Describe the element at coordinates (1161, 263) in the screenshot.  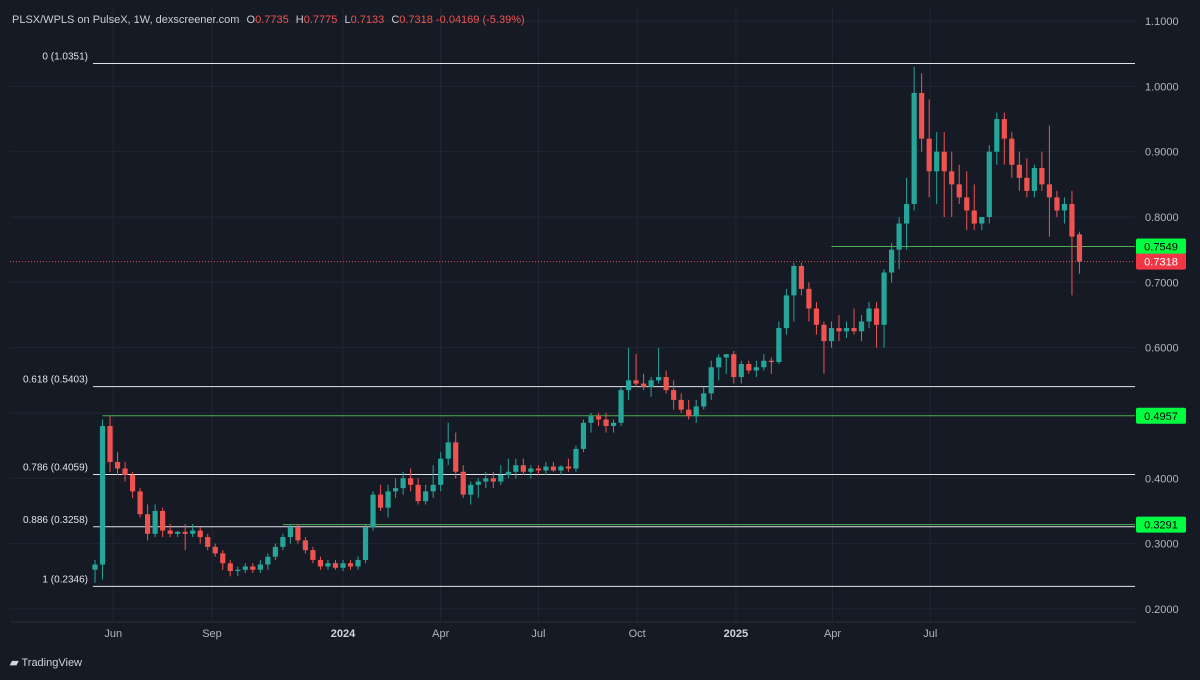
I see `current-price-text: 0.7318` at that location.